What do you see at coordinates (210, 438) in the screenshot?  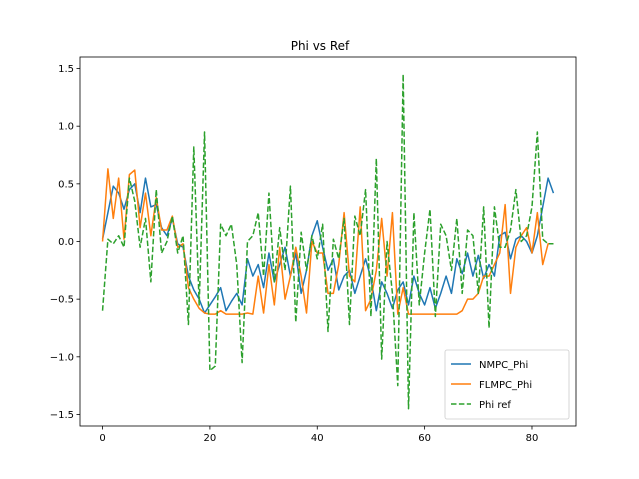 I see `x-tick-label: 20` at bounding box center [210, 438].